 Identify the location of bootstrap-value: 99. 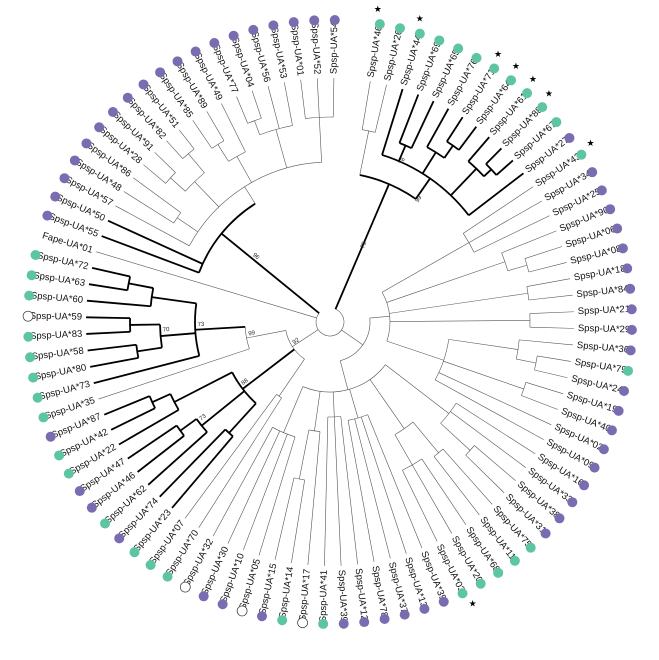
(419, 198).